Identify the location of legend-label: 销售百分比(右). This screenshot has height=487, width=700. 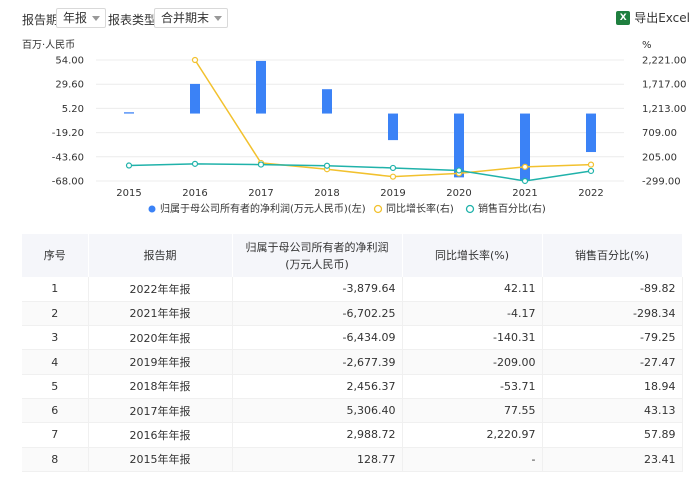
(512, 208).